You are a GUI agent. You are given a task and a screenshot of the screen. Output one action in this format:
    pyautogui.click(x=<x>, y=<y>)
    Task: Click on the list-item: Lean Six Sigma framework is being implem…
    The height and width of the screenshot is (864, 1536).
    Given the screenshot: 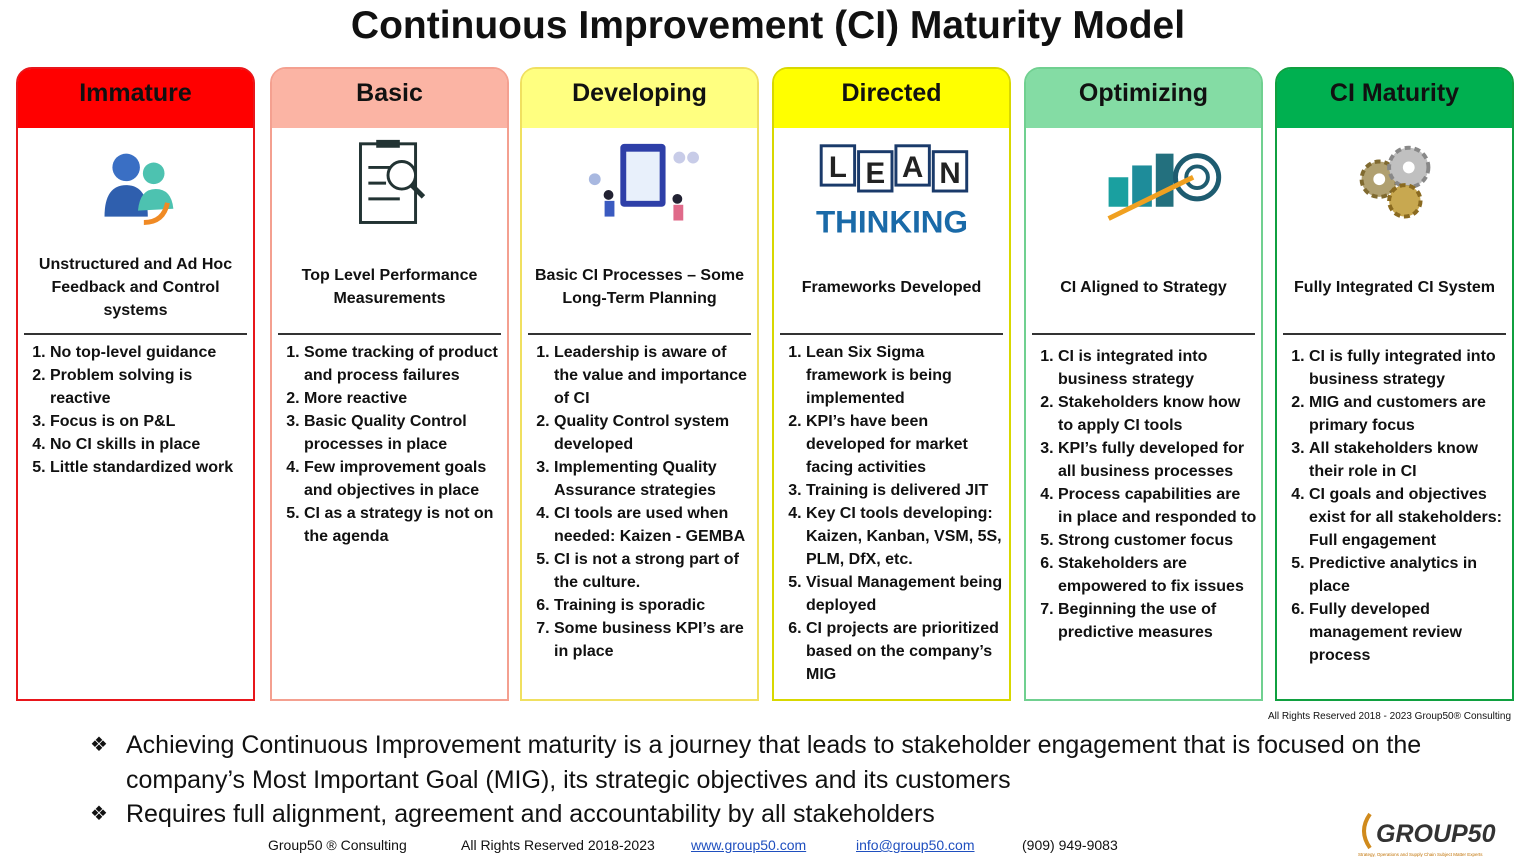 What is the action you would take?
    pyautogui.click(x=905, y=375)
    